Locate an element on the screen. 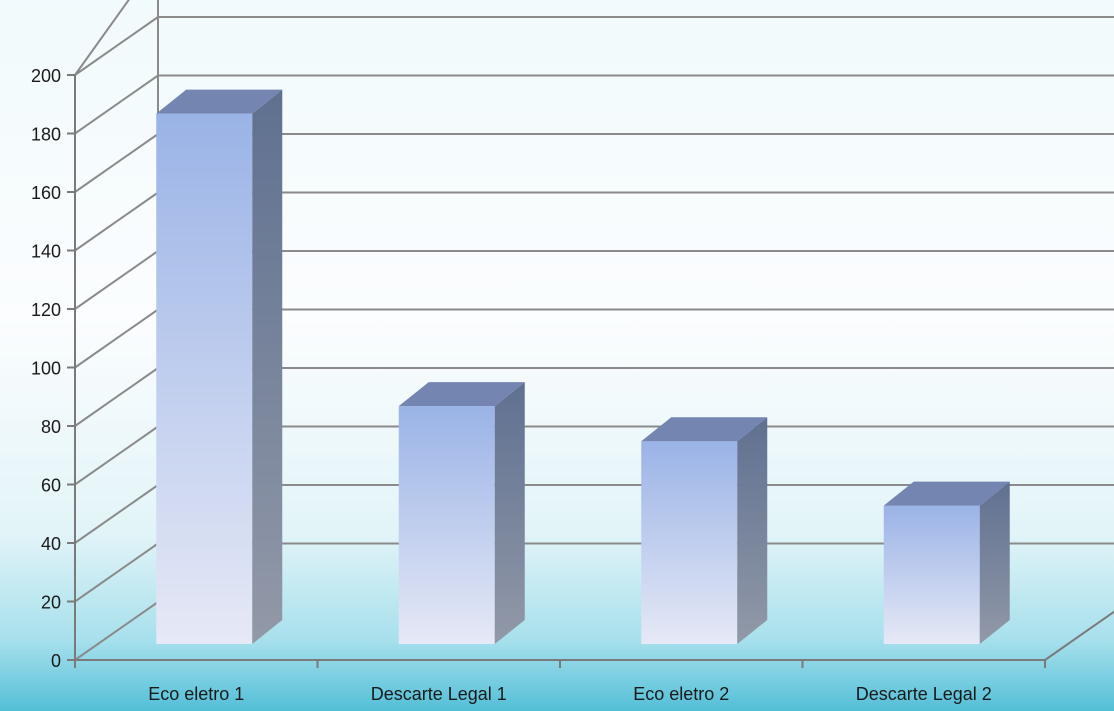 This screenshot has height=711, width=1114. x-tick-label: Eco eletro 2 is located at coordinates (681, 694).